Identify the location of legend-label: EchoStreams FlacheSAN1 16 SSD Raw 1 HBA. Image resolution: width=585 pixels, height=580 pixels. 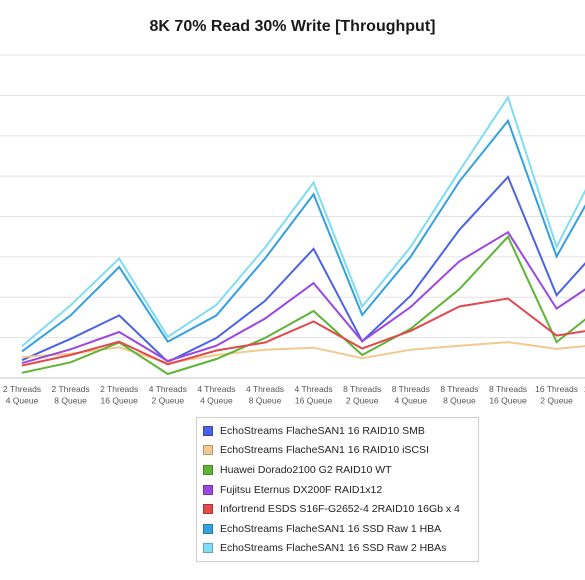
(331, 528).